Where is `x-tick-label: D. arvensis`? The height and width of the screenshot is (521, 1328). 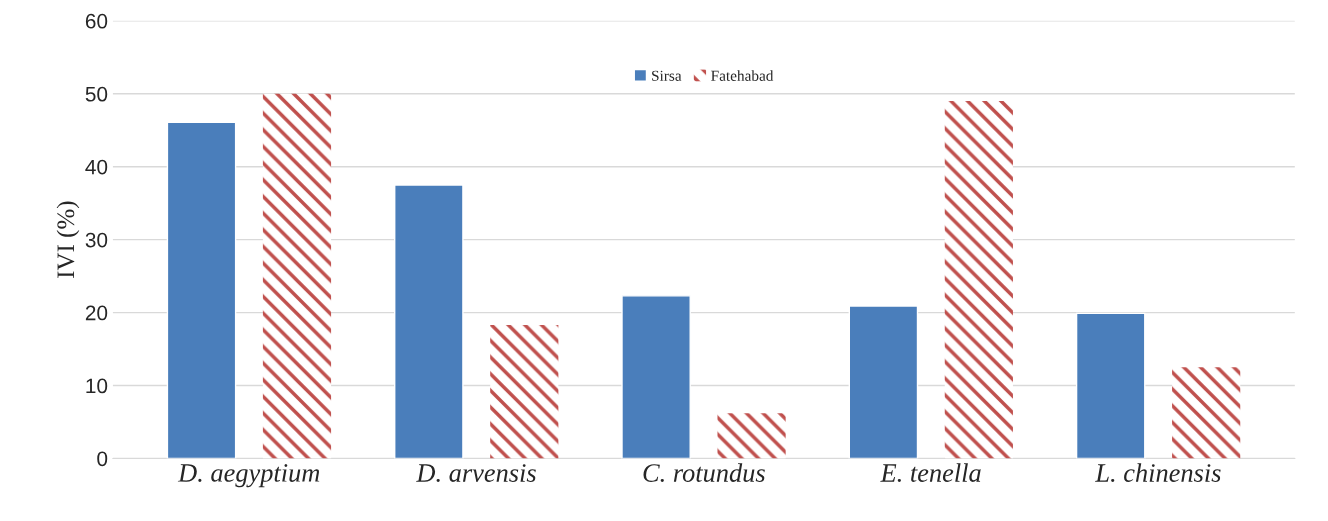
x-tick-label: D. arvensis is located at coordinates (476, 473).